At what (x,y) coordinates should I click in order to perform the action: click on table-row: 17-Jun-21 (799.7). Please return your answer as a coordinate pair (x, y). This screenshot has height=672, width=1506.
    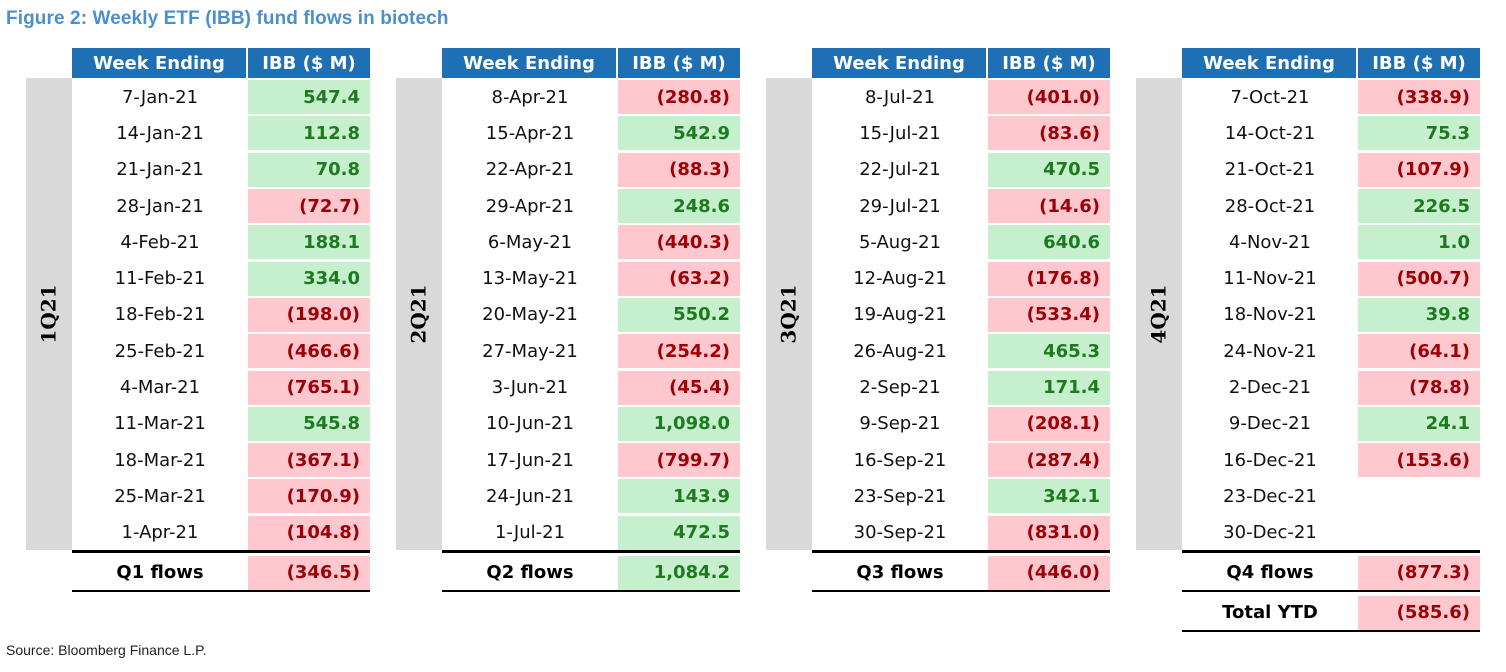
    Looking at the image, I should click on (591, 460).